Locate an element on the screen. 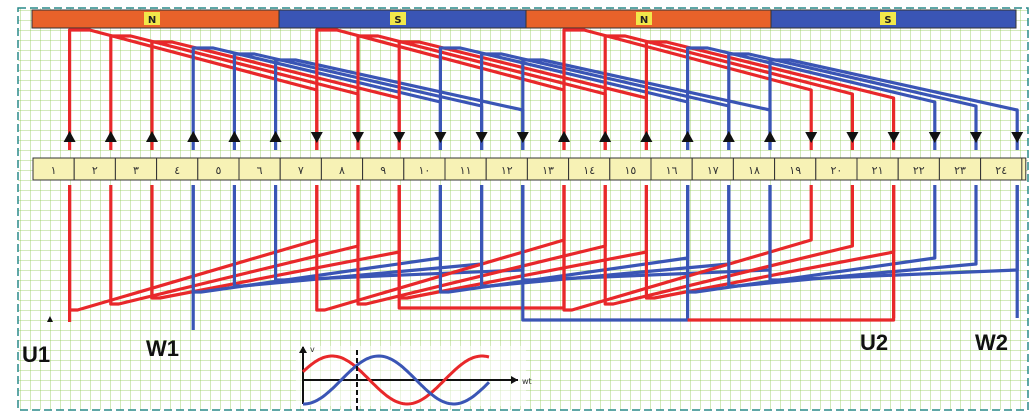  pole-label-1: N is located at coordinates (152, 20).